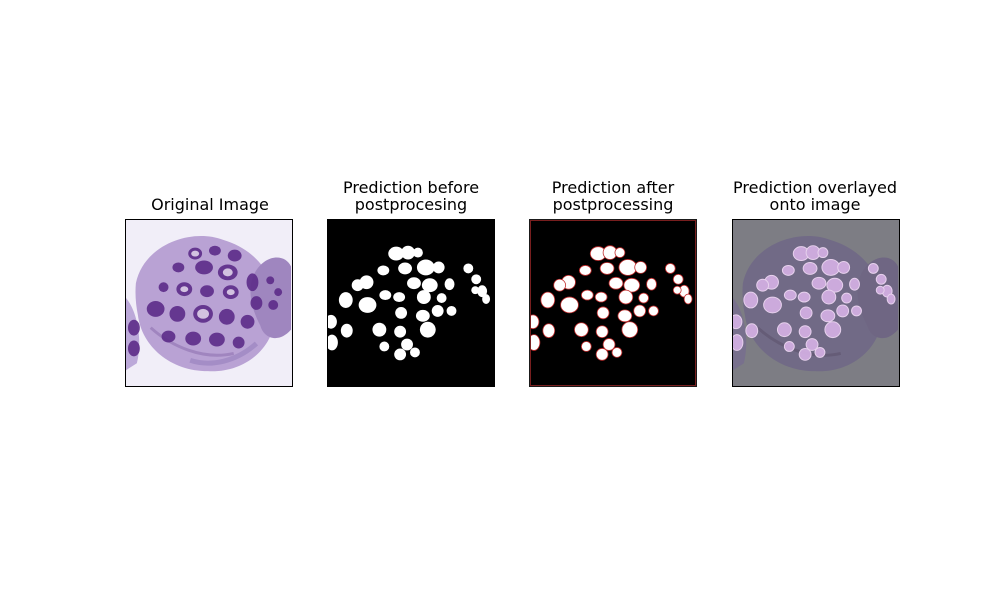  I want to click on panel-title-original: Original Image, so click(210, 204).